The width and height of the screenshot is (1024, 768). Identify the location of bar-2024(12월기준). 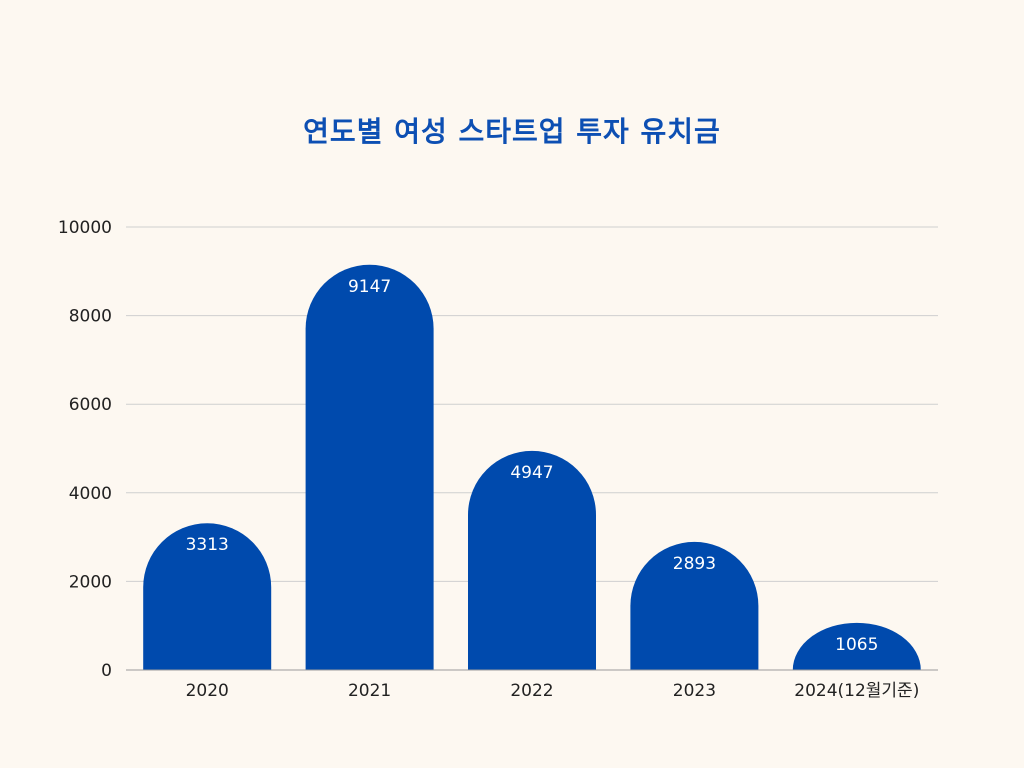
(856, 646).